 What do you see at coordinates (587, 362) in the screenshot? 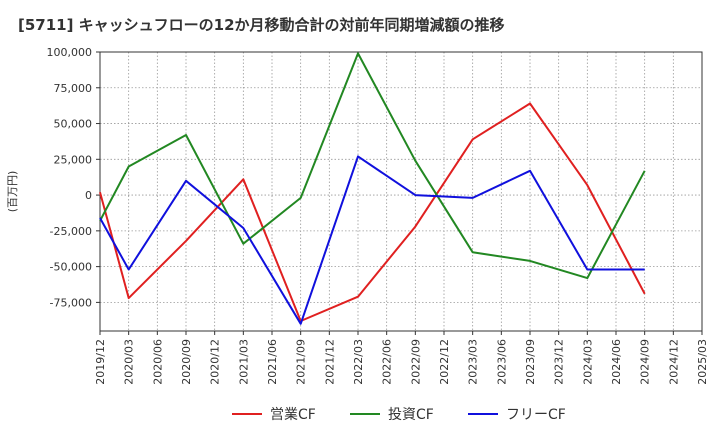
I see `x-tick-label: 2024/03` at bounding box center [587, 362].